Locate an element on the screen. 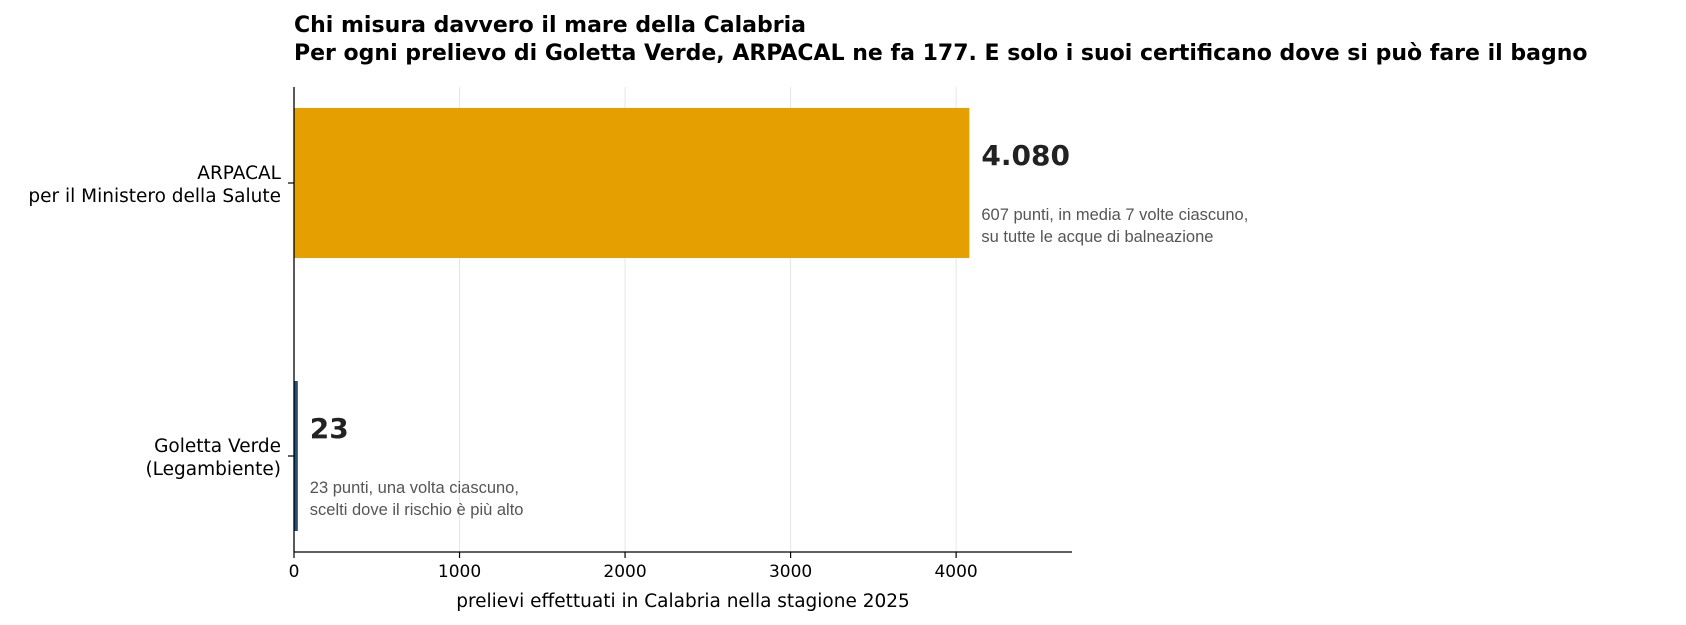 The image size is (1686, 625). bar-note-line2: scelti dove il rischio è più alto is located at coordinates (417, 510).